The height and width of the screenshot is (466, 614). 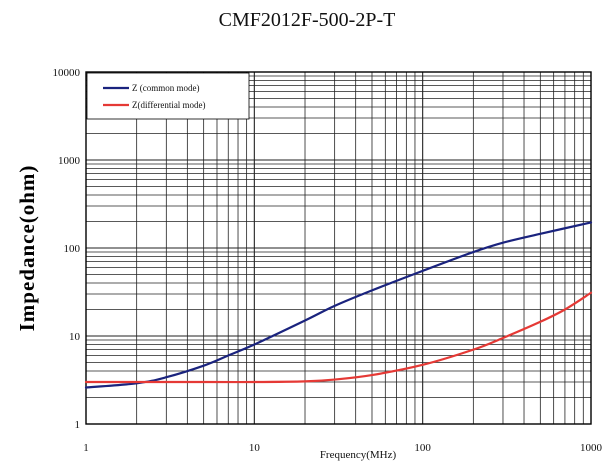 What do you see at coordinates (342, 448) in the screenshot?
I see `x-axis-ticks: 1 10 100 1000` at bounding box center [342, 448].